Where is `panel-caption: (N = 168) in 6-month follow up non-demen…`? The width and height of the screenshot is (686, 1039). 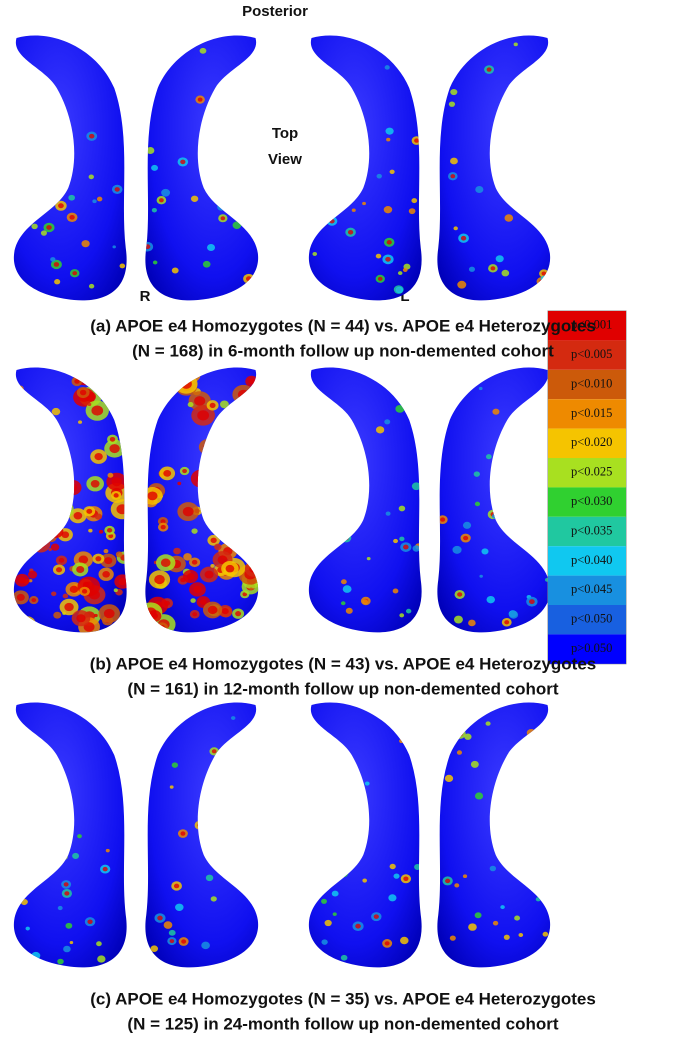 panel-caption: (N = 168) in 6-month follow up non-demen… is located at coordinates (343, 350).